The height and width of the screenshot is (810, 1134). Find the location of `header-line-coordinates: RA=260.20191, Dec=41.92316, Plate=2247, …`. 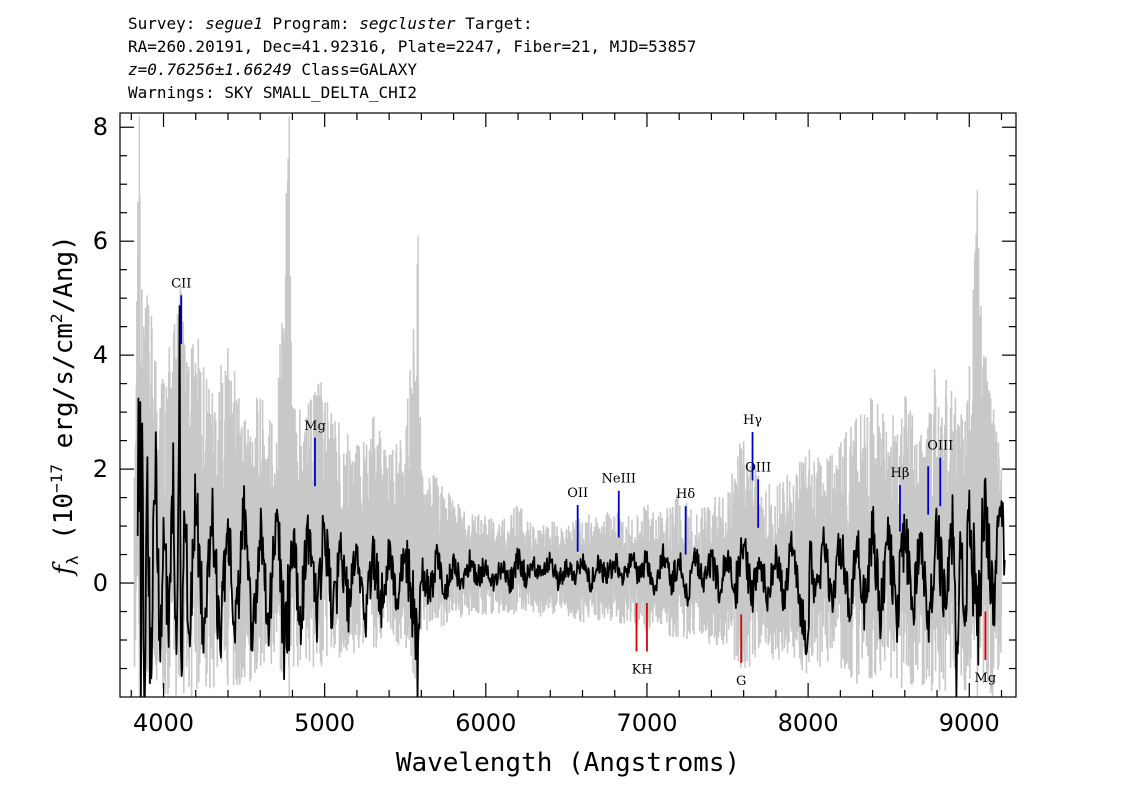

header-line-coordinates: RA=260.20191, Dec=41.92316, Plate=2247, … is located at coordinates (412, 46).